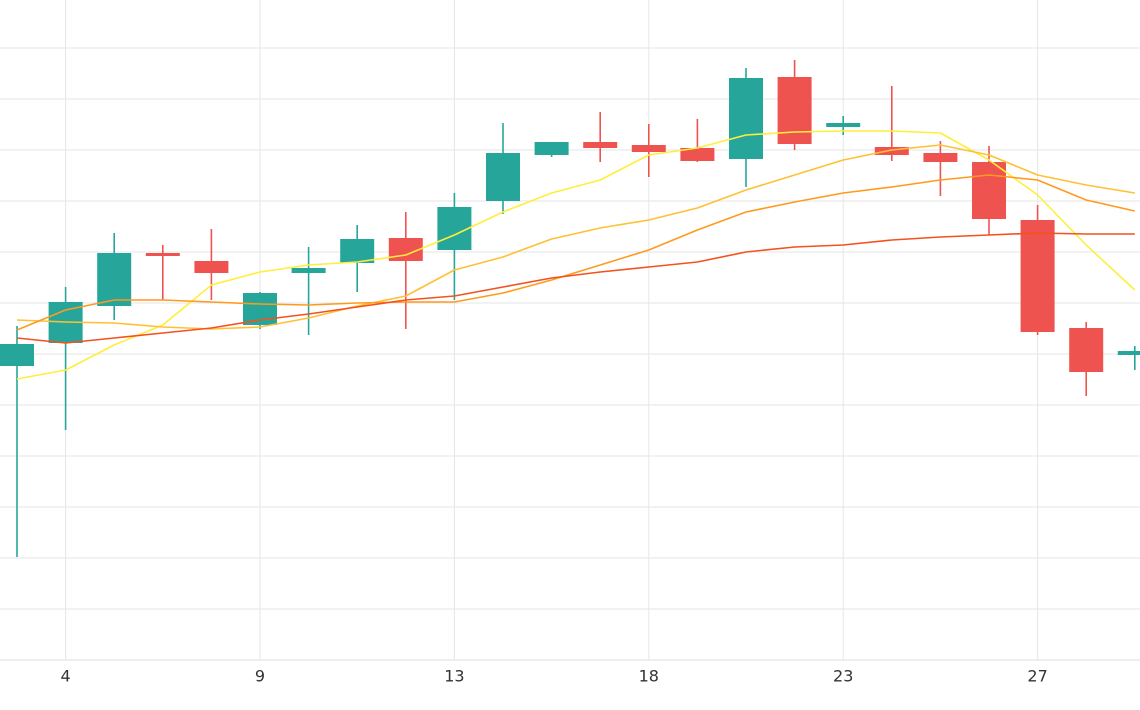 This screenshot has height=710, width=1140. What do you see at coordinates (66, 676) in the screenshot?
I see `x-tick-label: 4` at bounding box center [66, 676].